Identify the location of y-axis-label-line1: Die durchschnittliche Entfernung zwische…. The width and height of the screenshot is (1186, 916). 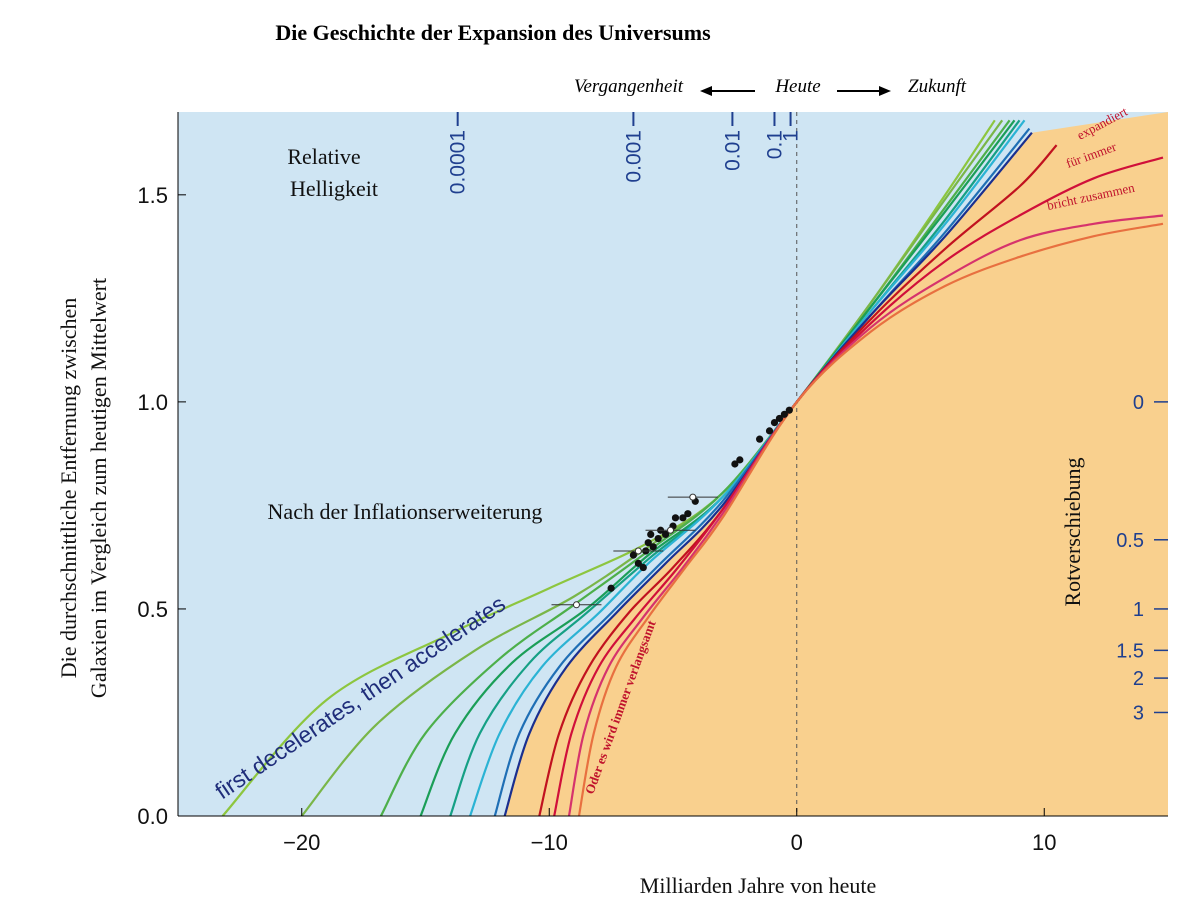
(68, 488).